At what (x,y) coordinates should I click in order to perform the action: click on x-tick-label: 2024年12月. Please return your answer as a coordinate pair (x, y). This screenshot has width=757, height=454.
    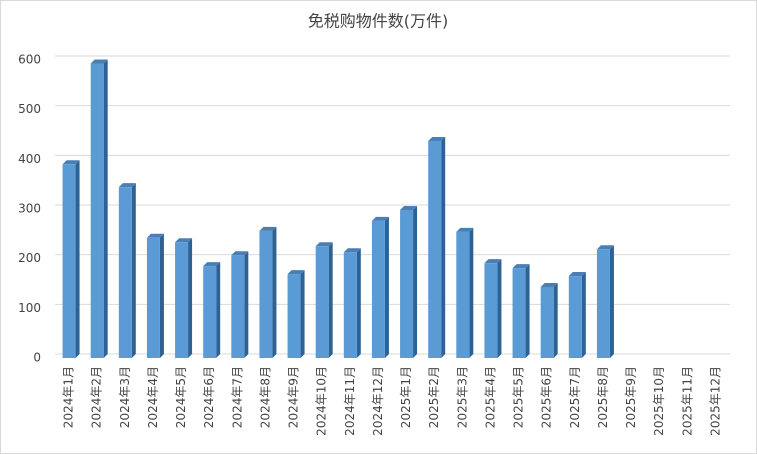
    Looking at the image, I should click on (378, 401).